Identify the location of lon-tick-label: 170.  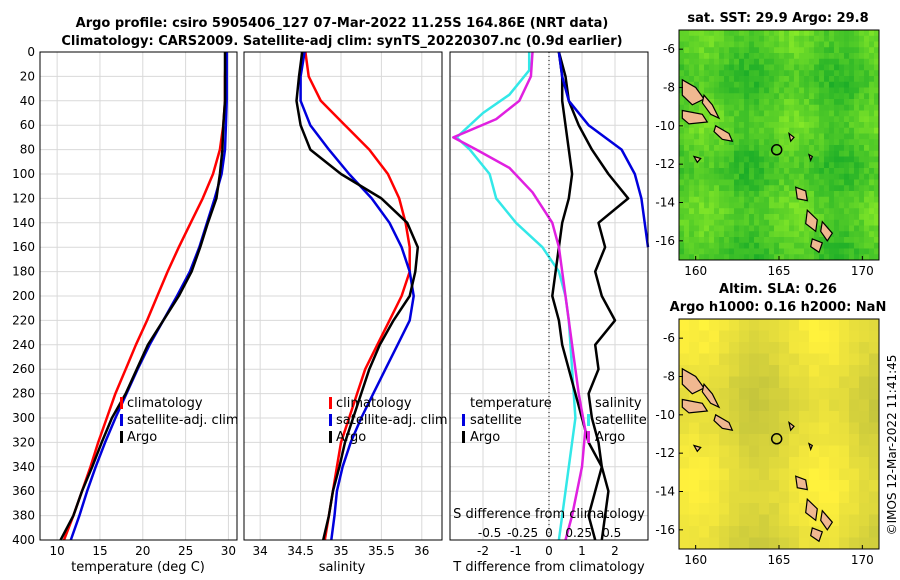
(862, 560).